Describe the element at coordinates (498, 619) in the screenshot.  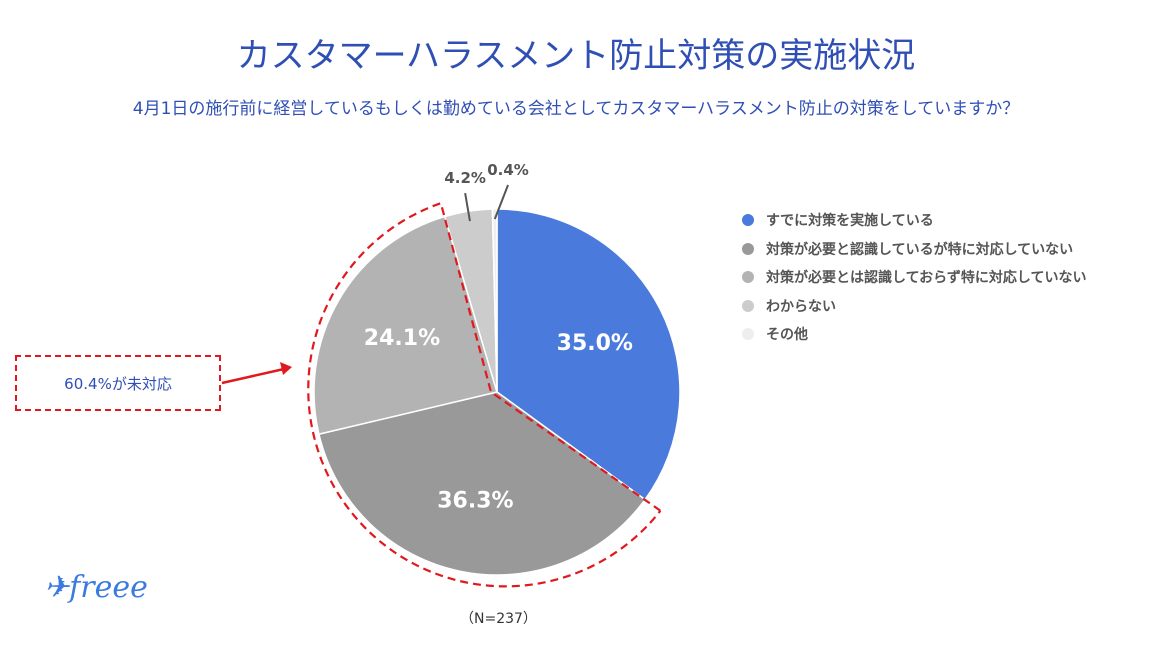
I see `sample-size: （N=237）` at that location.